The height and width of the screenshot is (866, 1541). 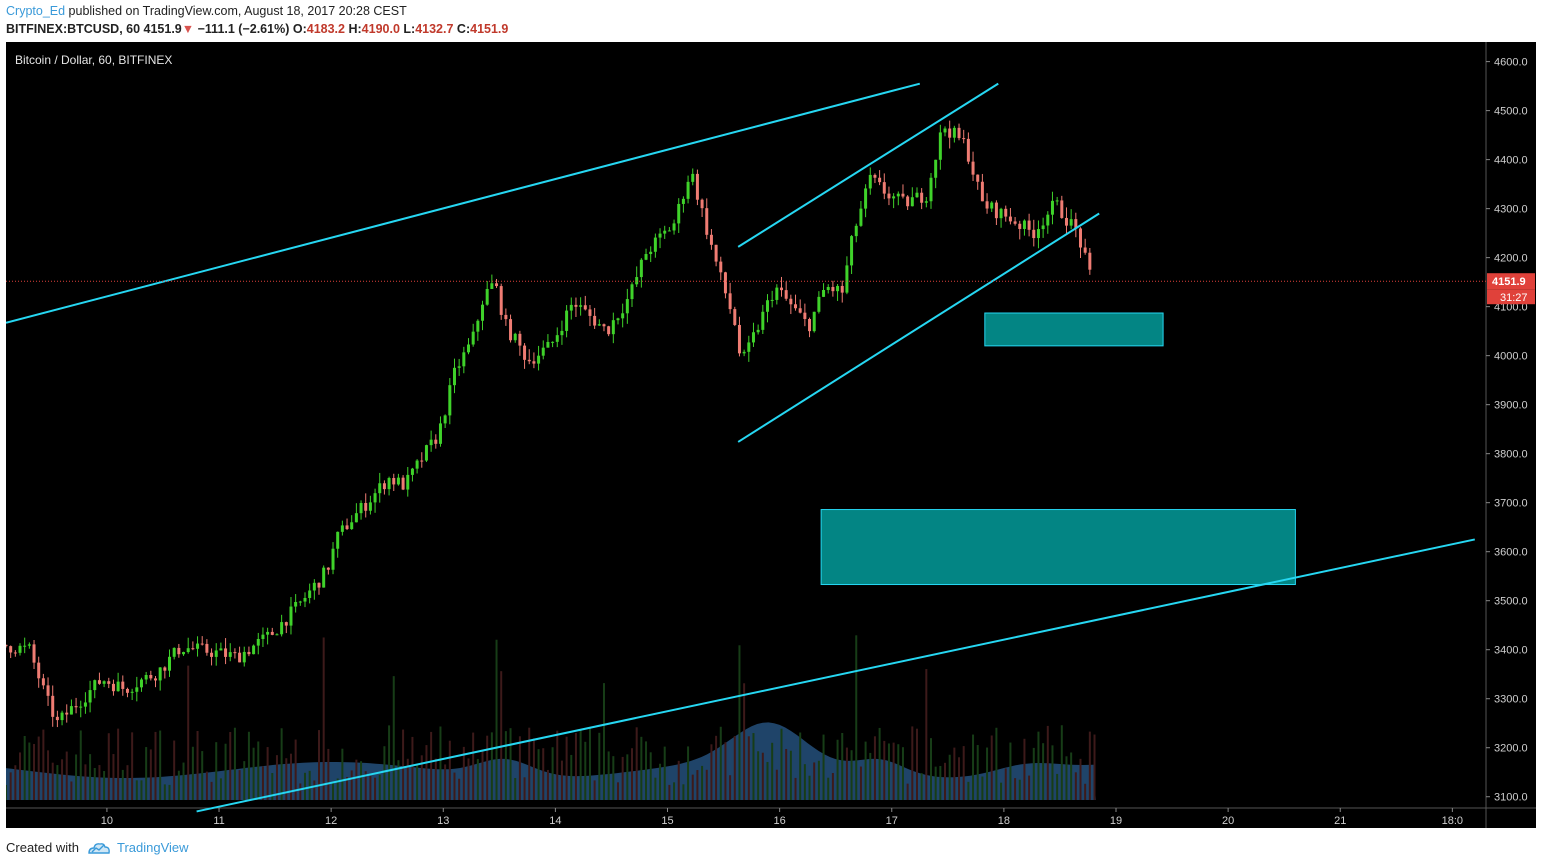 I want to click on price-tick-label: 3900.0, so click(x=1511, y=406).